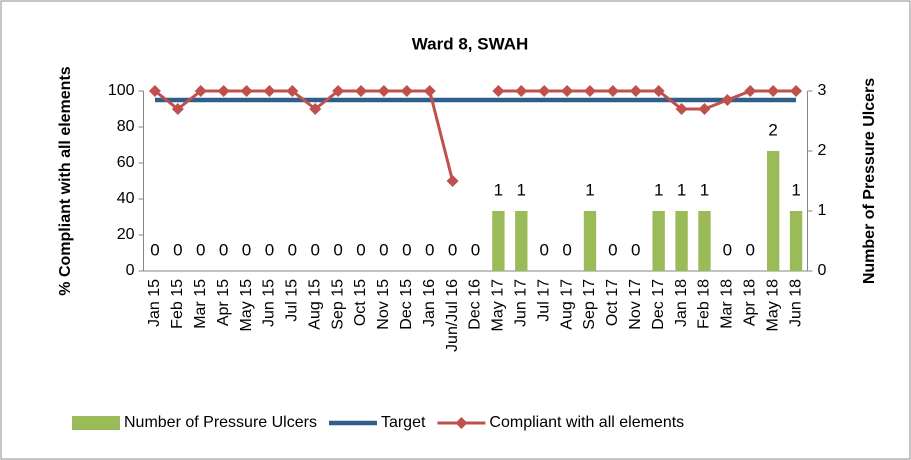  What do you see at coordinates (177, 304) in the screenshot?
I see `x-tick-label: Feb 15` at bounding box center [177, 304].